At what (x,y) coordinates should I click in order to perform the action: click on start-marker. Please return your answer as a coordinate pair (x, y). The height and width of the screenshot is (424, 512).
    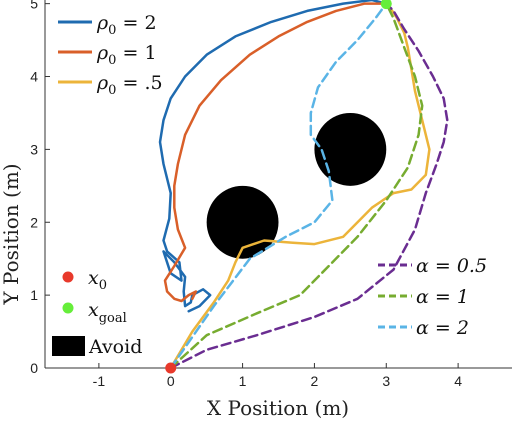
    Looking at the image, I should click on (171, 368).